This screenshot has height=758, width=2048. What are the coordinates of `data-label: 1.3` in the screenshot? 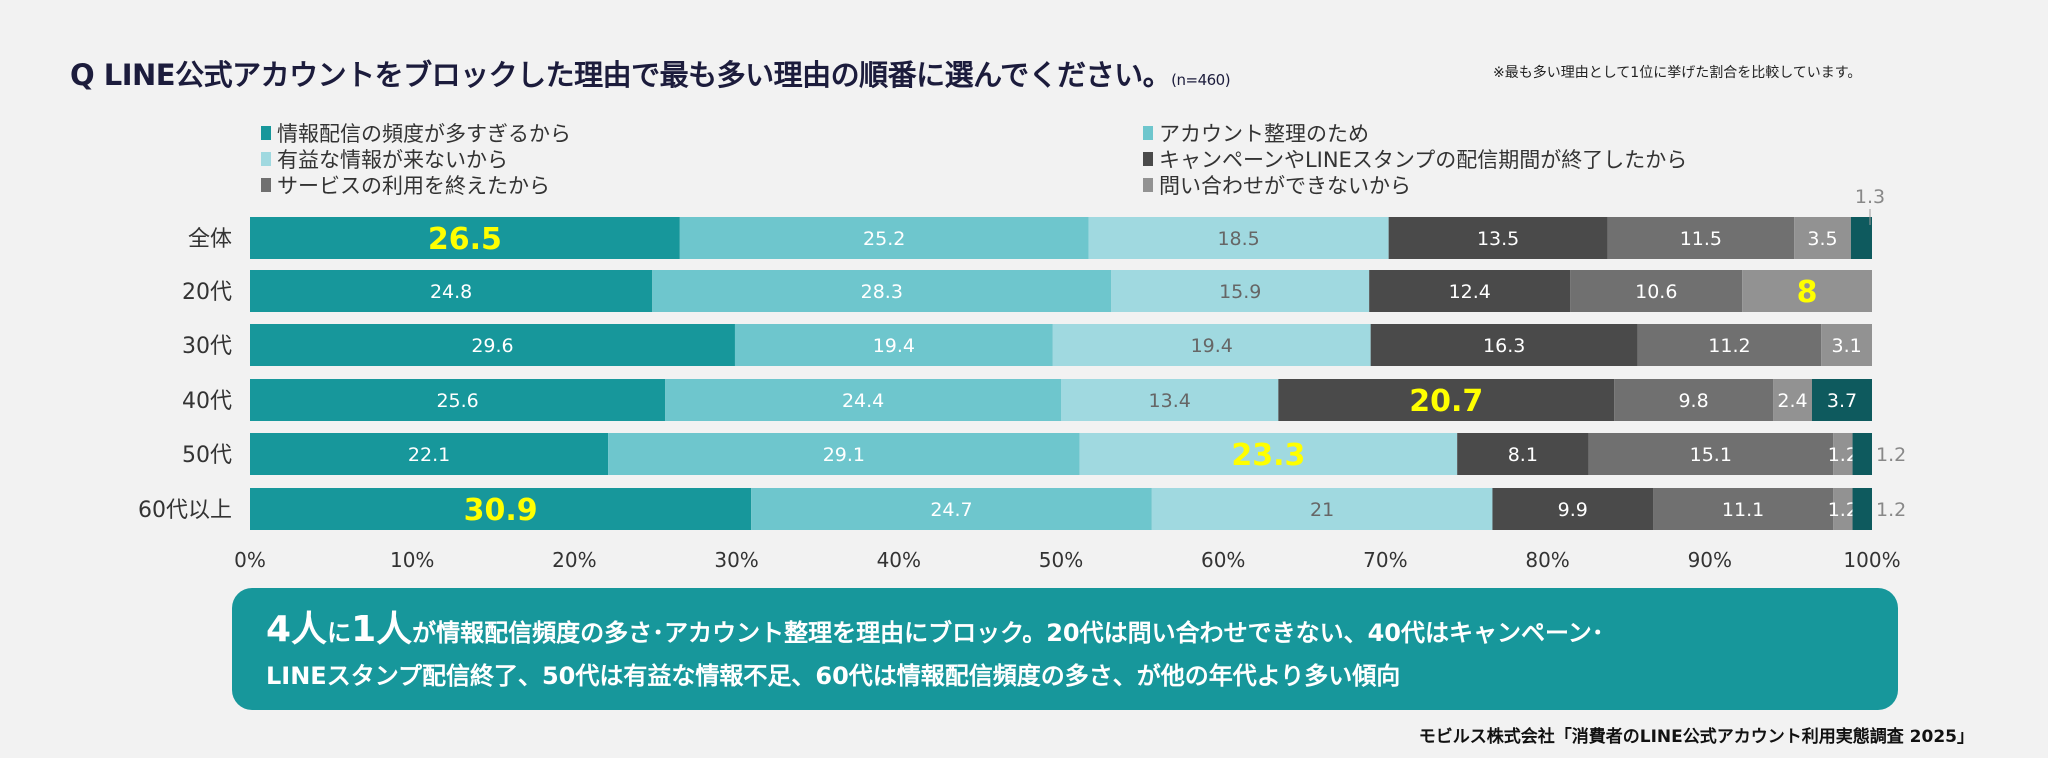 It's located at (1870, 197).